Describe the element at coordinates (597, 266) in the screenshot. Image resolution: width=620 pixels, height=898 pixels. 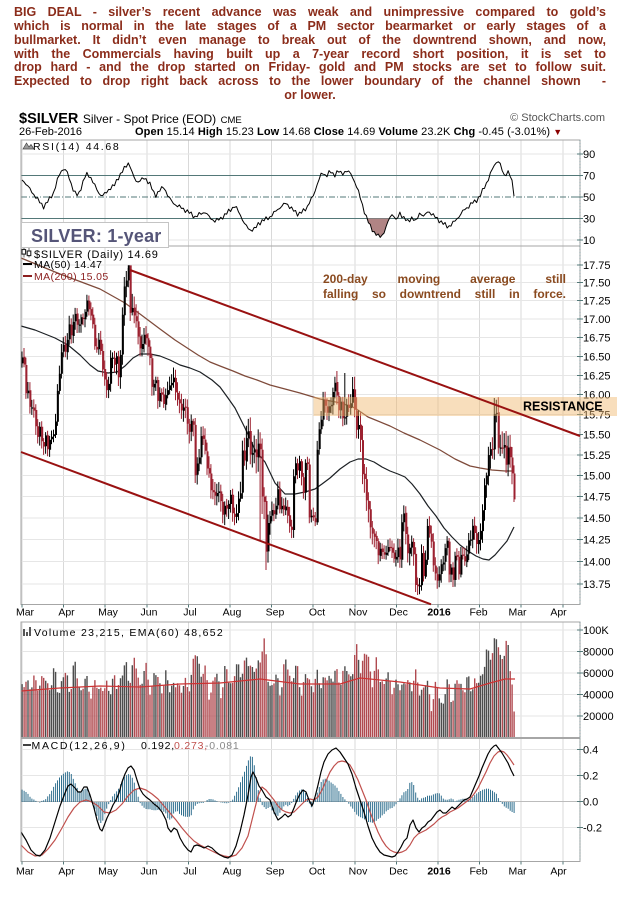
I see `svg-text: 17.75` at that location.